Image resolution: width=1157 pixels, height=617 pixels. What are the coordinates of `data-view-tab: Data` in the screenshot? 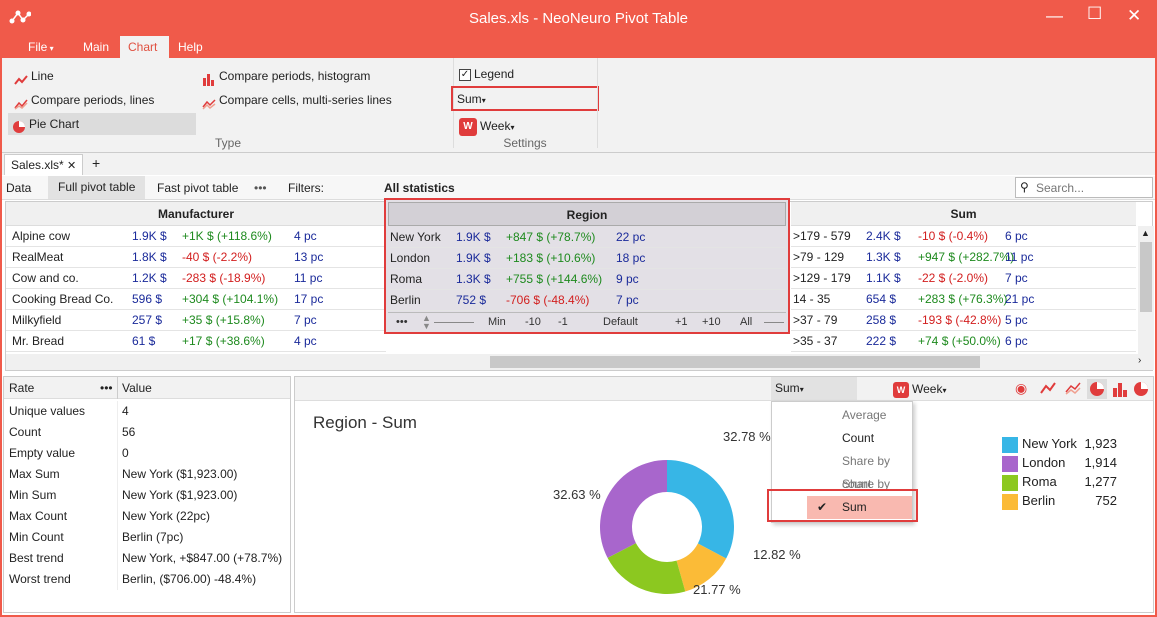 It's located at (19, 188).